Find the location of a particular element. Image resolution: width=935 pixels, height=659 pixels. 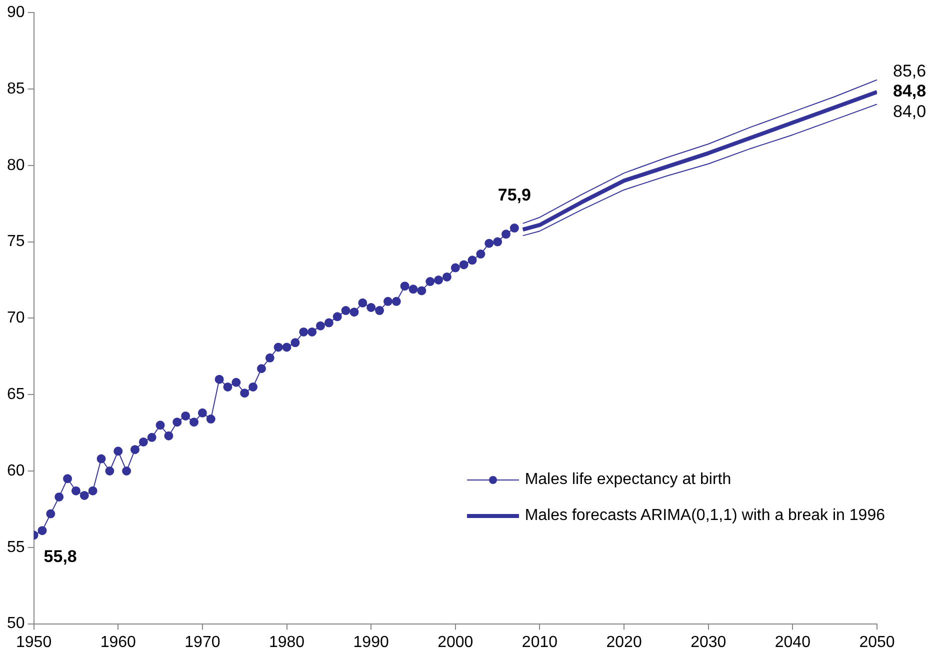

x-tick-label: 1960 is located at coordinates (118, 642).